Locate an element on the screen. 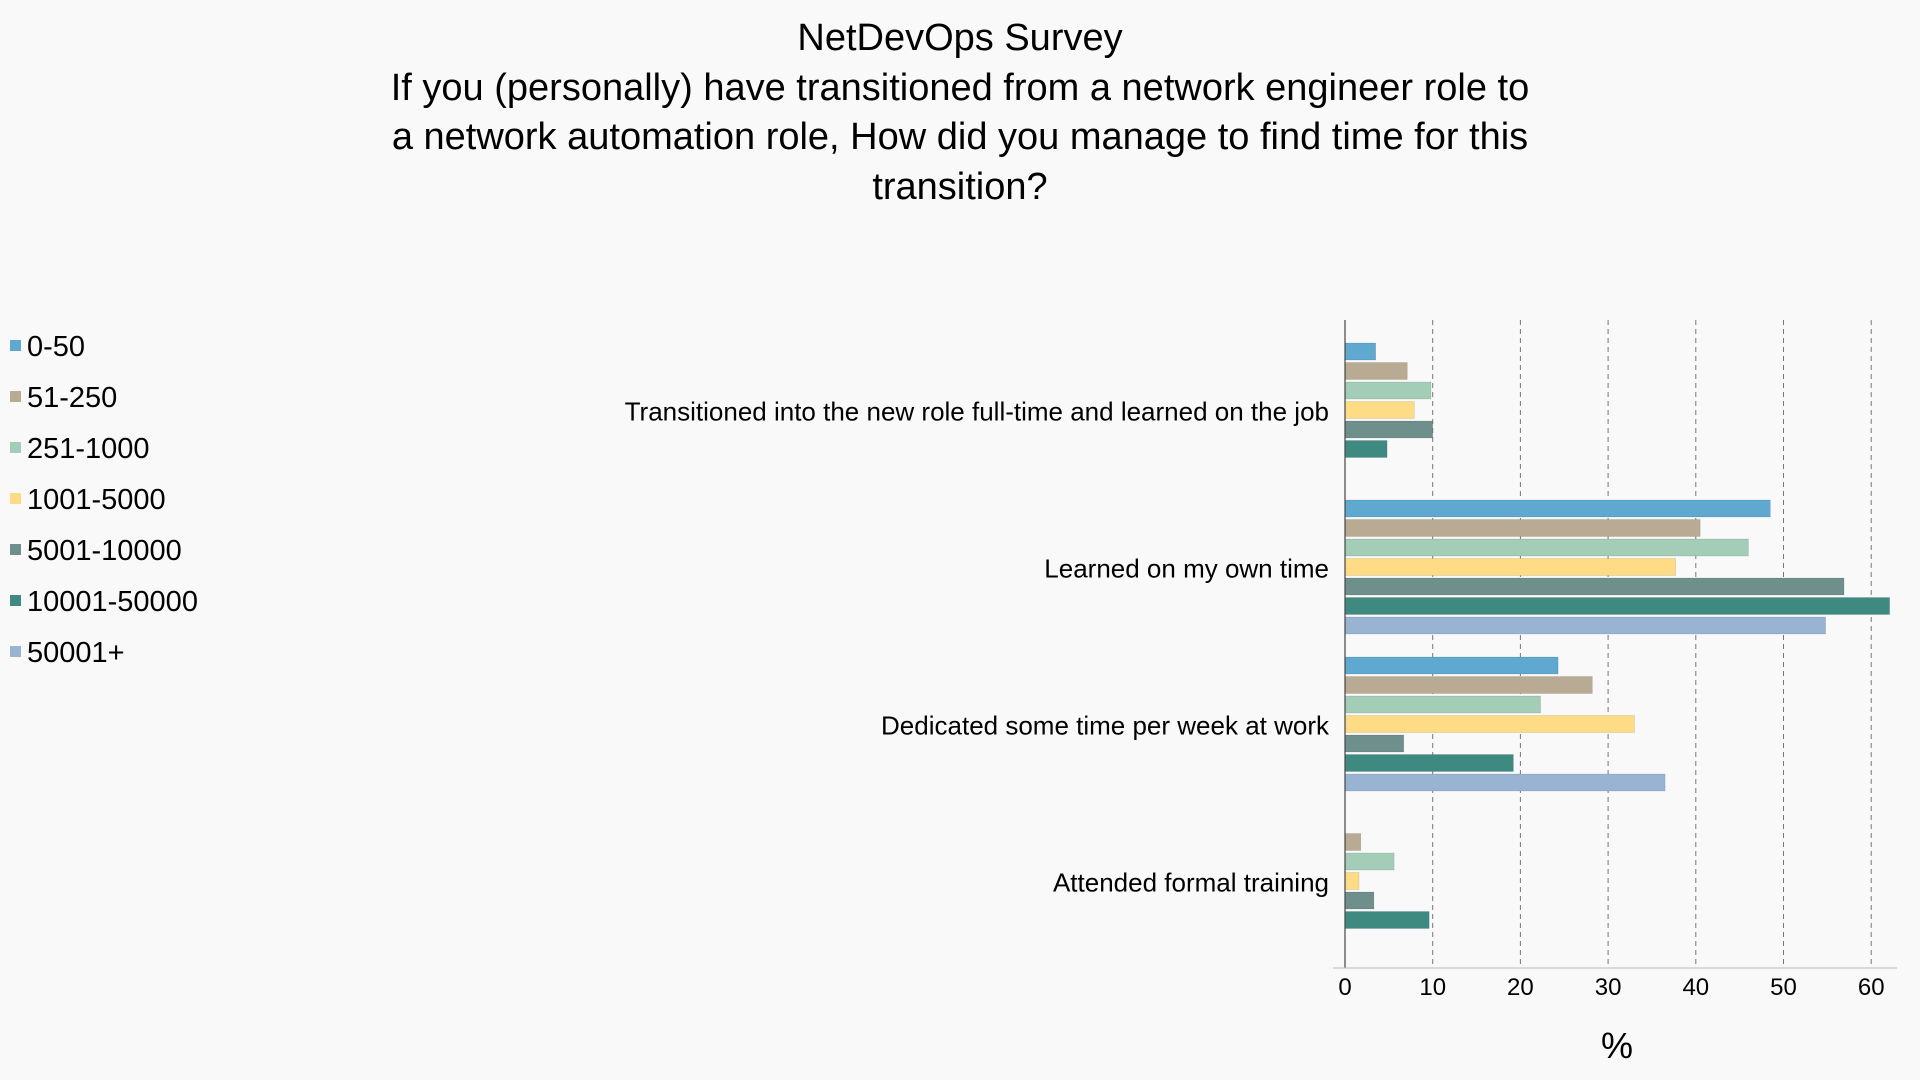 The height and width of the screenshot is (1080, 1920). x-tick-20: 20 is located at coordinates (1520, 987).